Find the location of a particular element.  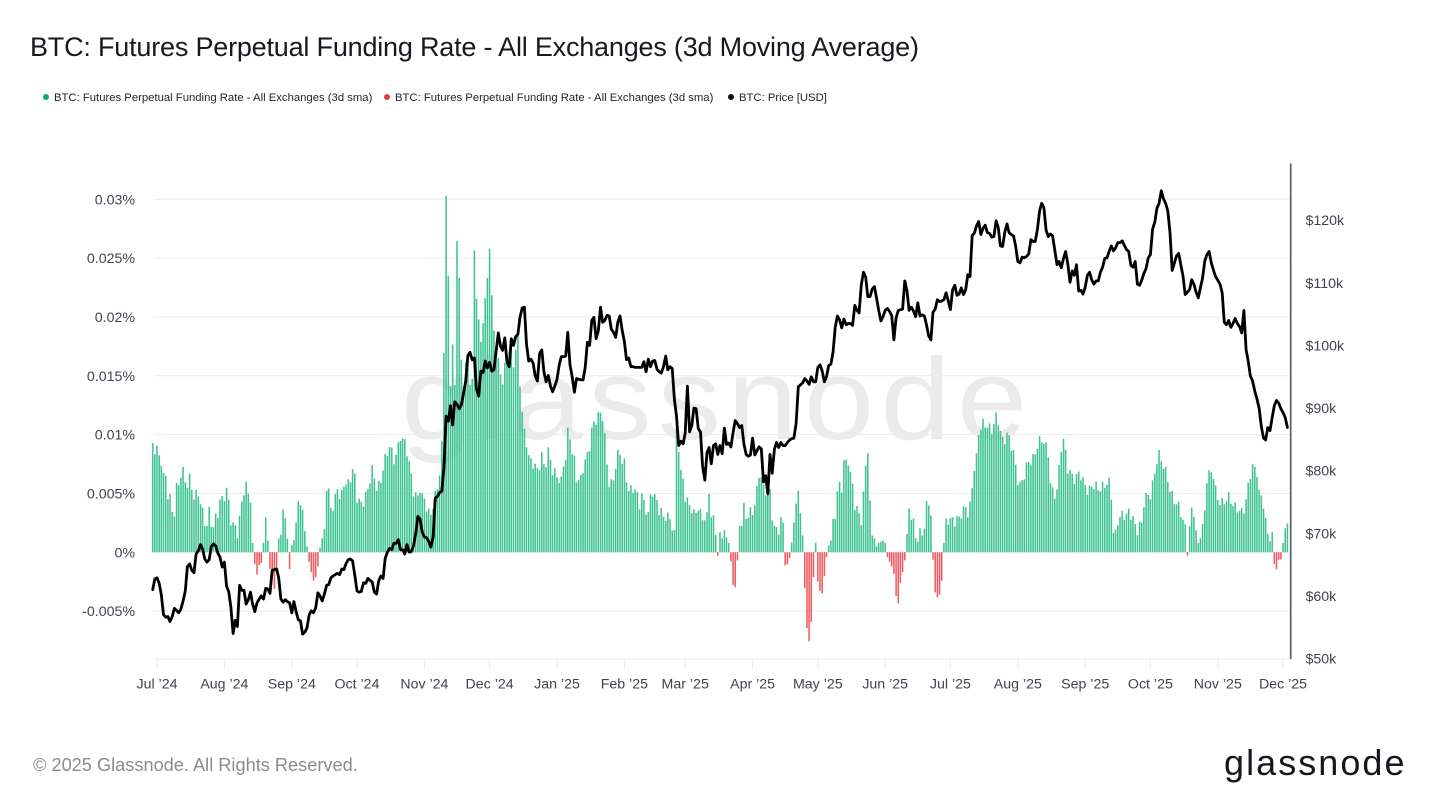

svg-text: May ’25 is located at coordinates (818, 685).